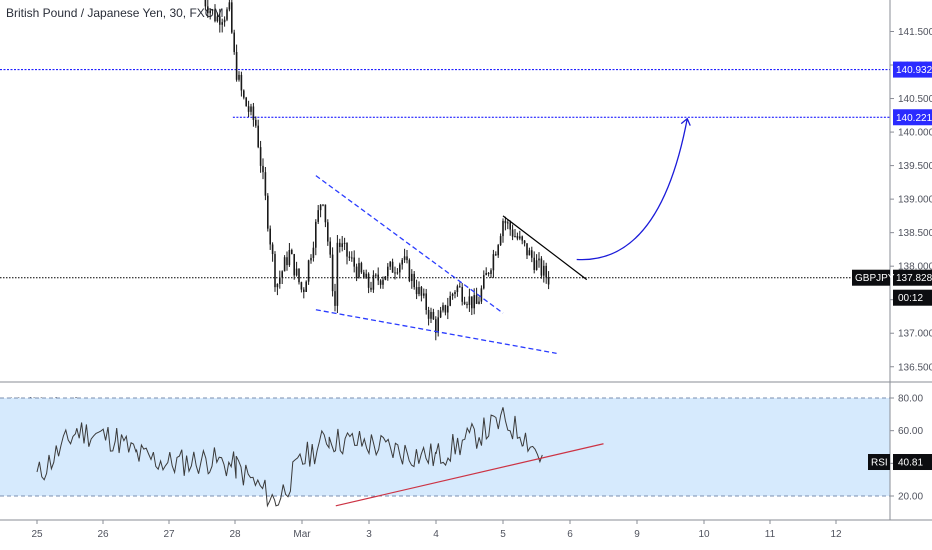 The image size is (932, 550). What do you see at coordinates (912, 69) in the screenshot?
I see `level-tag-bg` at bounding box center [912, 69].